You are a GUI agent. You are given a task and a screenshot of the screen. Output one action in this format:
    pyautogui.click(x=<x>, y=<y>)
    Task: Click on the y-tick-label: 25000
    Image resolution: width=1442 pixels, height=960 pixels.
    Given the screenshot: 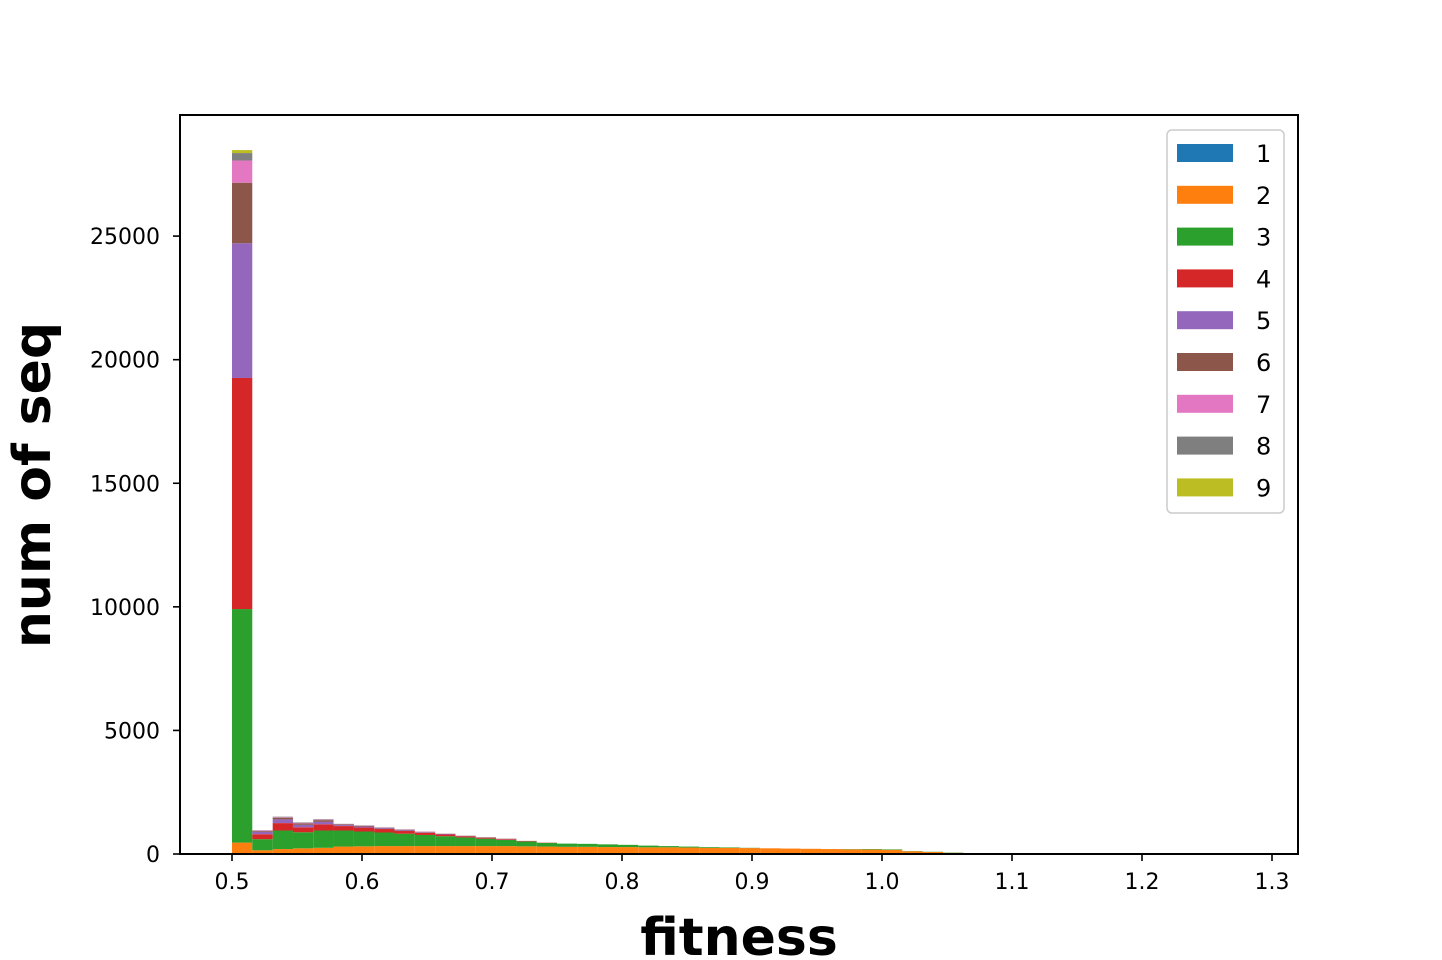 What is the action you would take?
    pyautogui.click(x=125, y=237)
    